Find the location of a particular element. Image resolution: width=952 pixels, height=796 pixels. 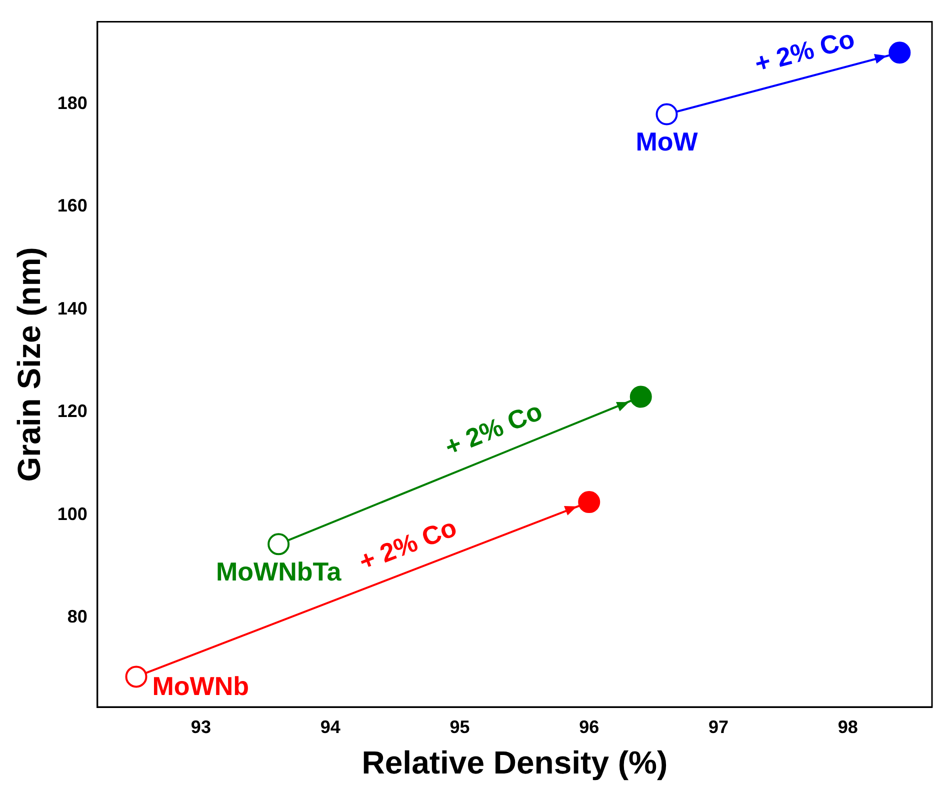

y-tick-label: 120 is located at coordinates (72, 411).